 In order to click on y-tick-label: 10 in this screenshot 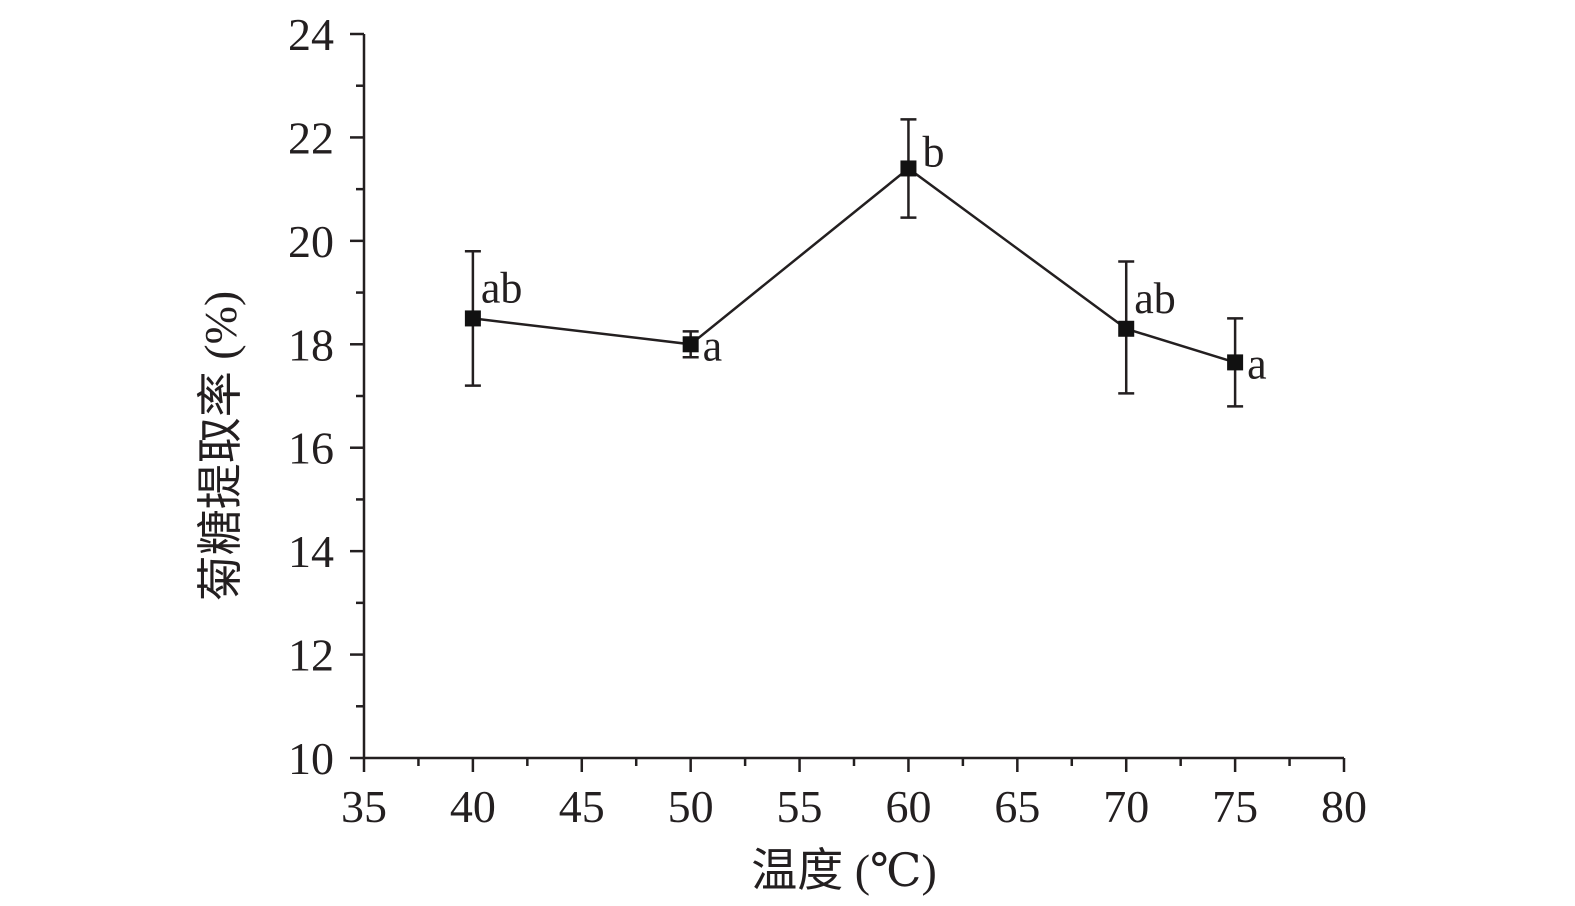, I will do `click(311, 758)`.